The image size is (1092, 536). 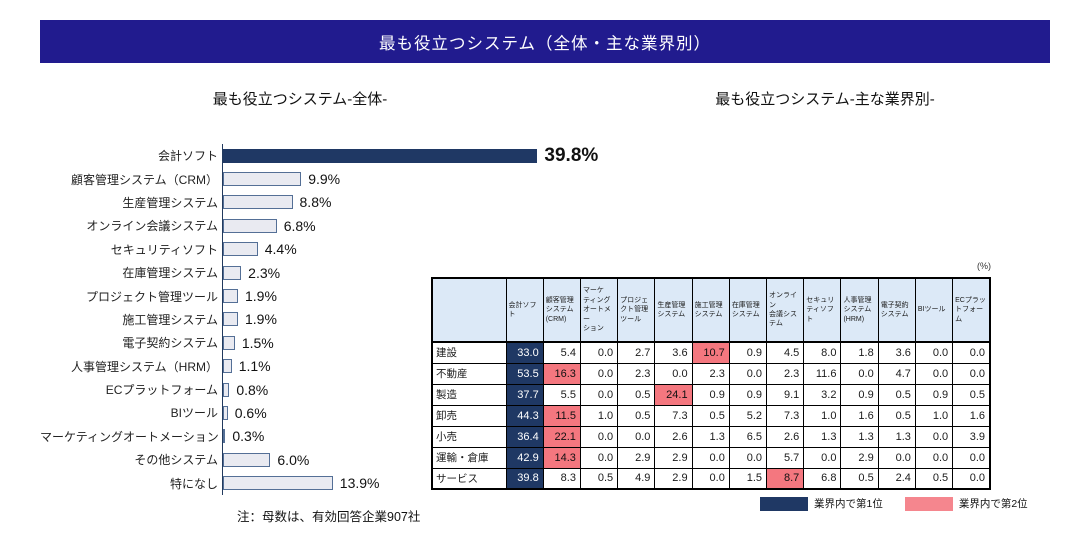 I want to click on table-cell: 8.3, so click(x=561, y=478).